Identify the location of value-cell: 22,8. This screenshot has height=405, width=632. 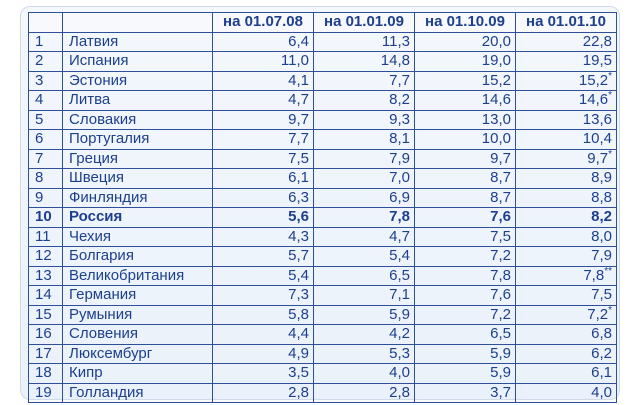
(566, 41).